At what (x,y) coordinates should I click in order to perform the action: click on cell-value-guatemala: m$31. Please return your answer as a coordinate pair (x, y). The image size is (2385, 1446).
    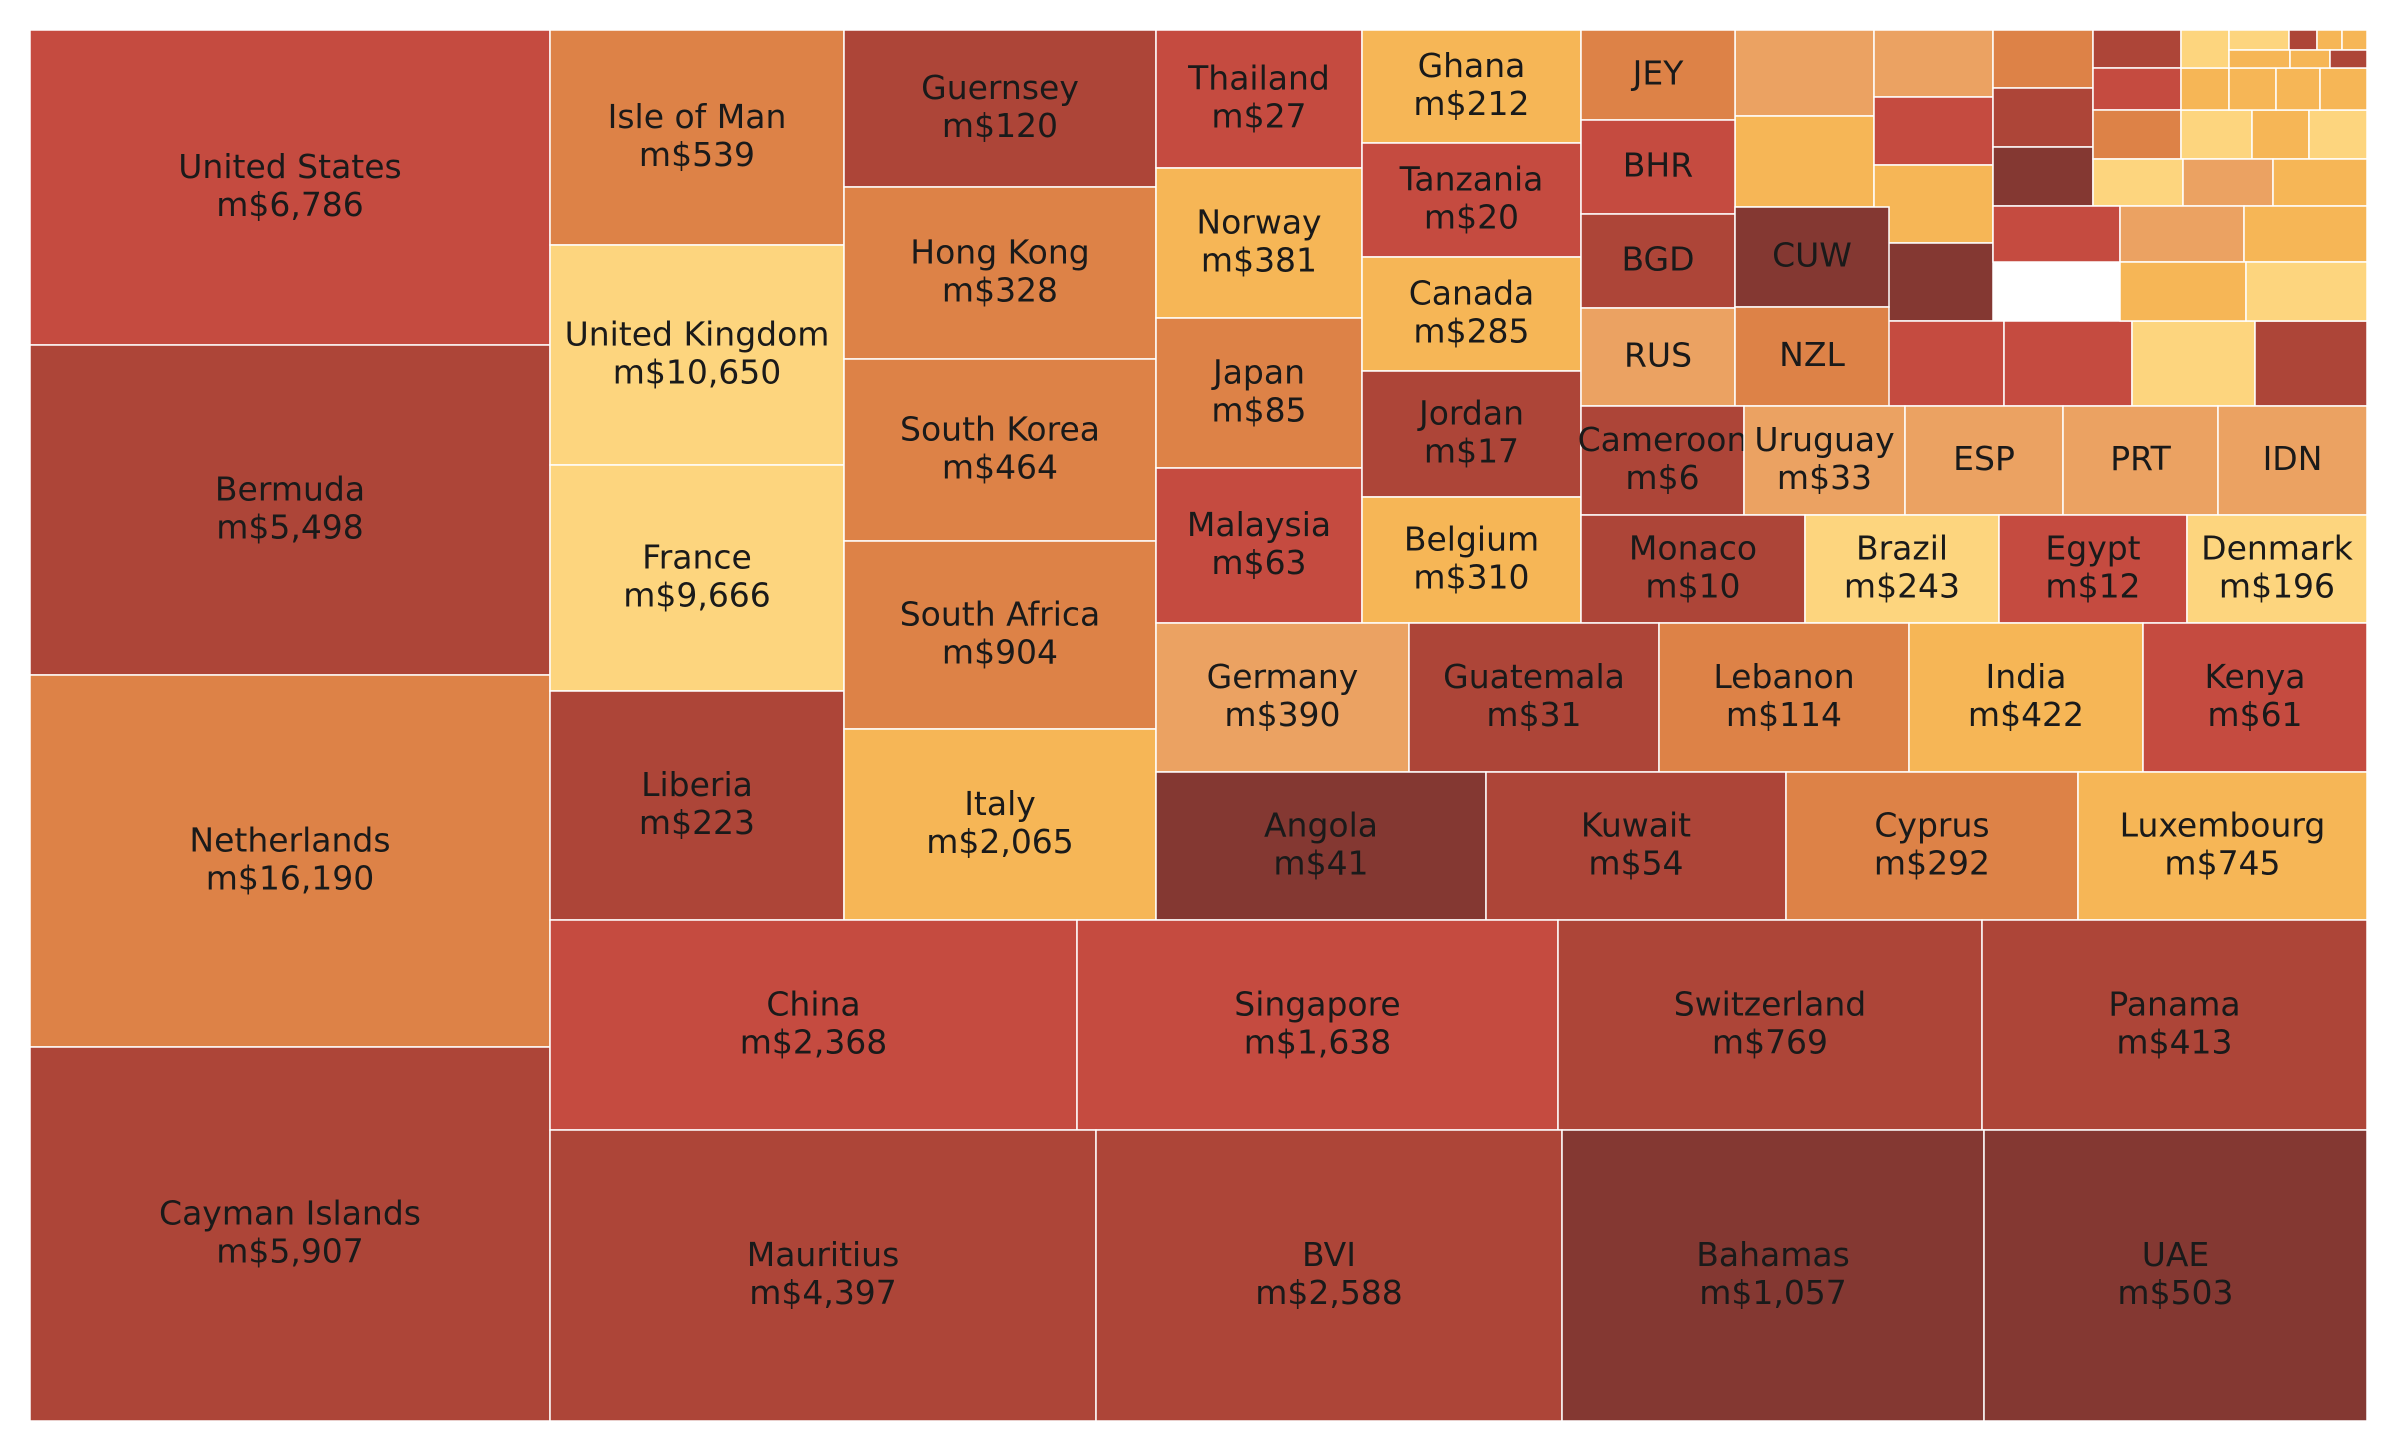
    Looking at the image, I should click on (1533, 714).